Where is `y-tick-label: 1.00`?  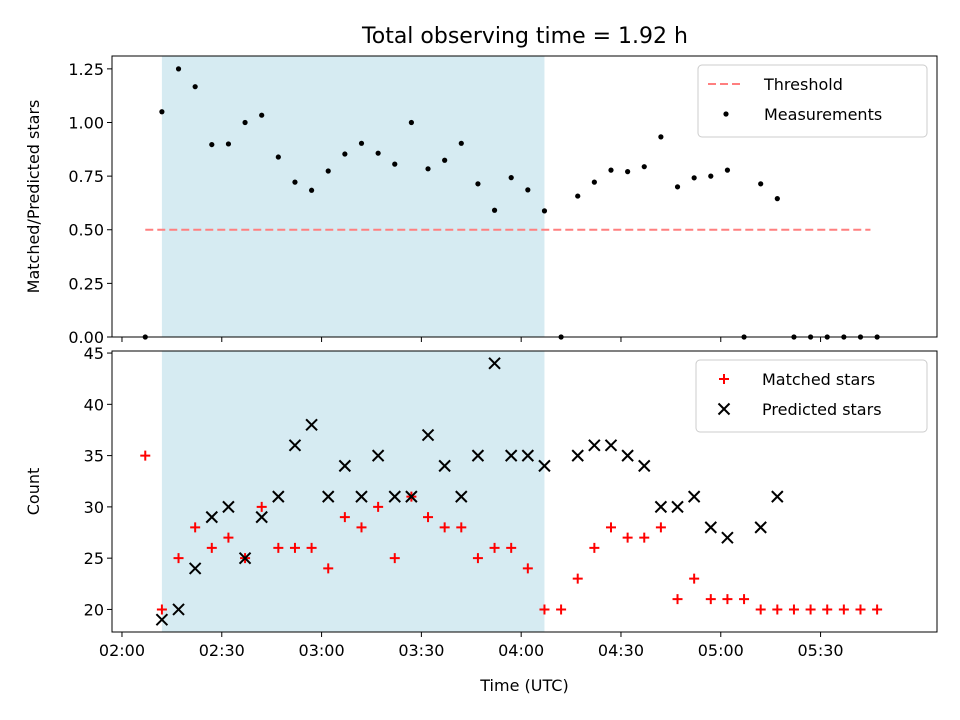
y-tick-label: 1.00 is located at coordinates (86, 122).